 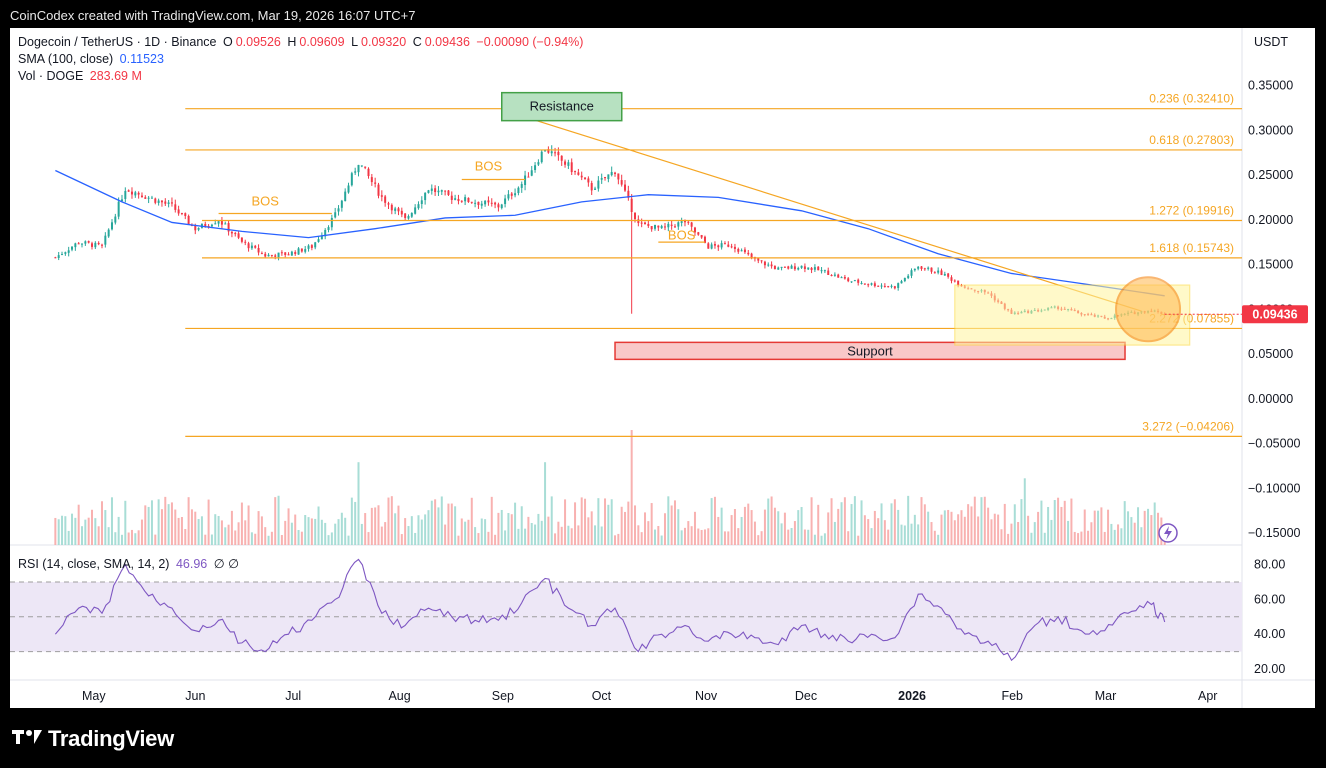 I want to click on sma-legend: SMA (100, close) 0.11523, so click(x=92, y=59).